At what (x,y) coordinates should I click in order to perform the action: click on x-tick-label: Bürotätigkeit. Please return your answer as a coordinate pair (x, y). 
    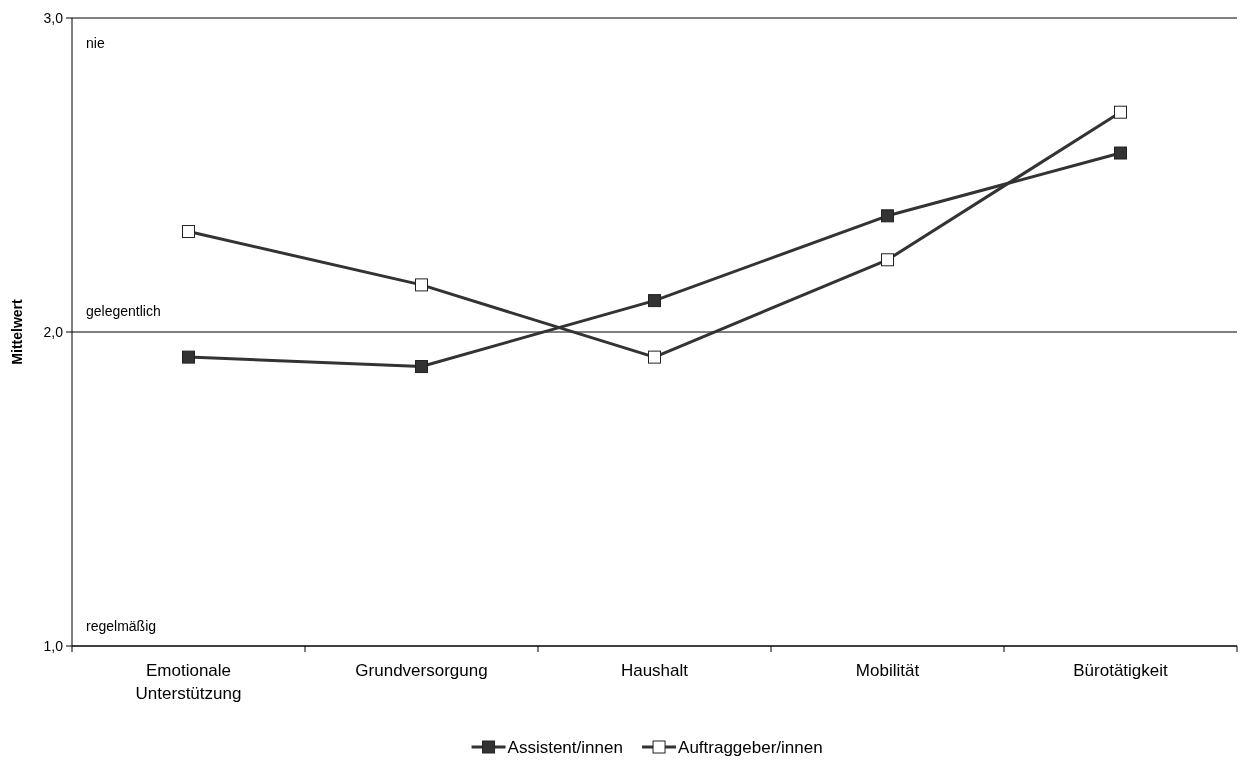
    Looking at the image, I should click on (1121, 670).